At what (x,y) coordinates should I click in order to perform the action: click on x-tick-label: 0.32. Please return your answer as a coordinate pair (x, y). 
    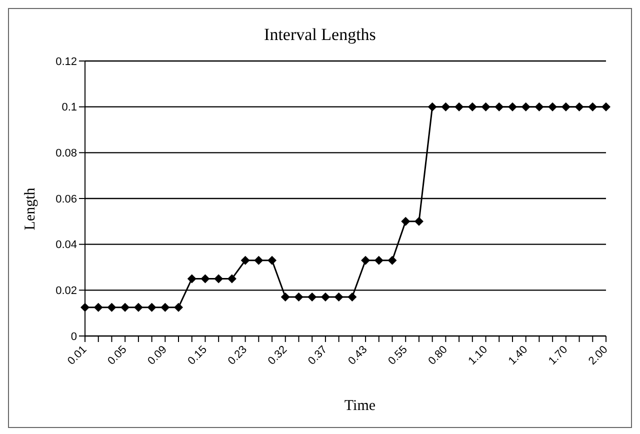
    Looking at the image, I should click on (278, 356).